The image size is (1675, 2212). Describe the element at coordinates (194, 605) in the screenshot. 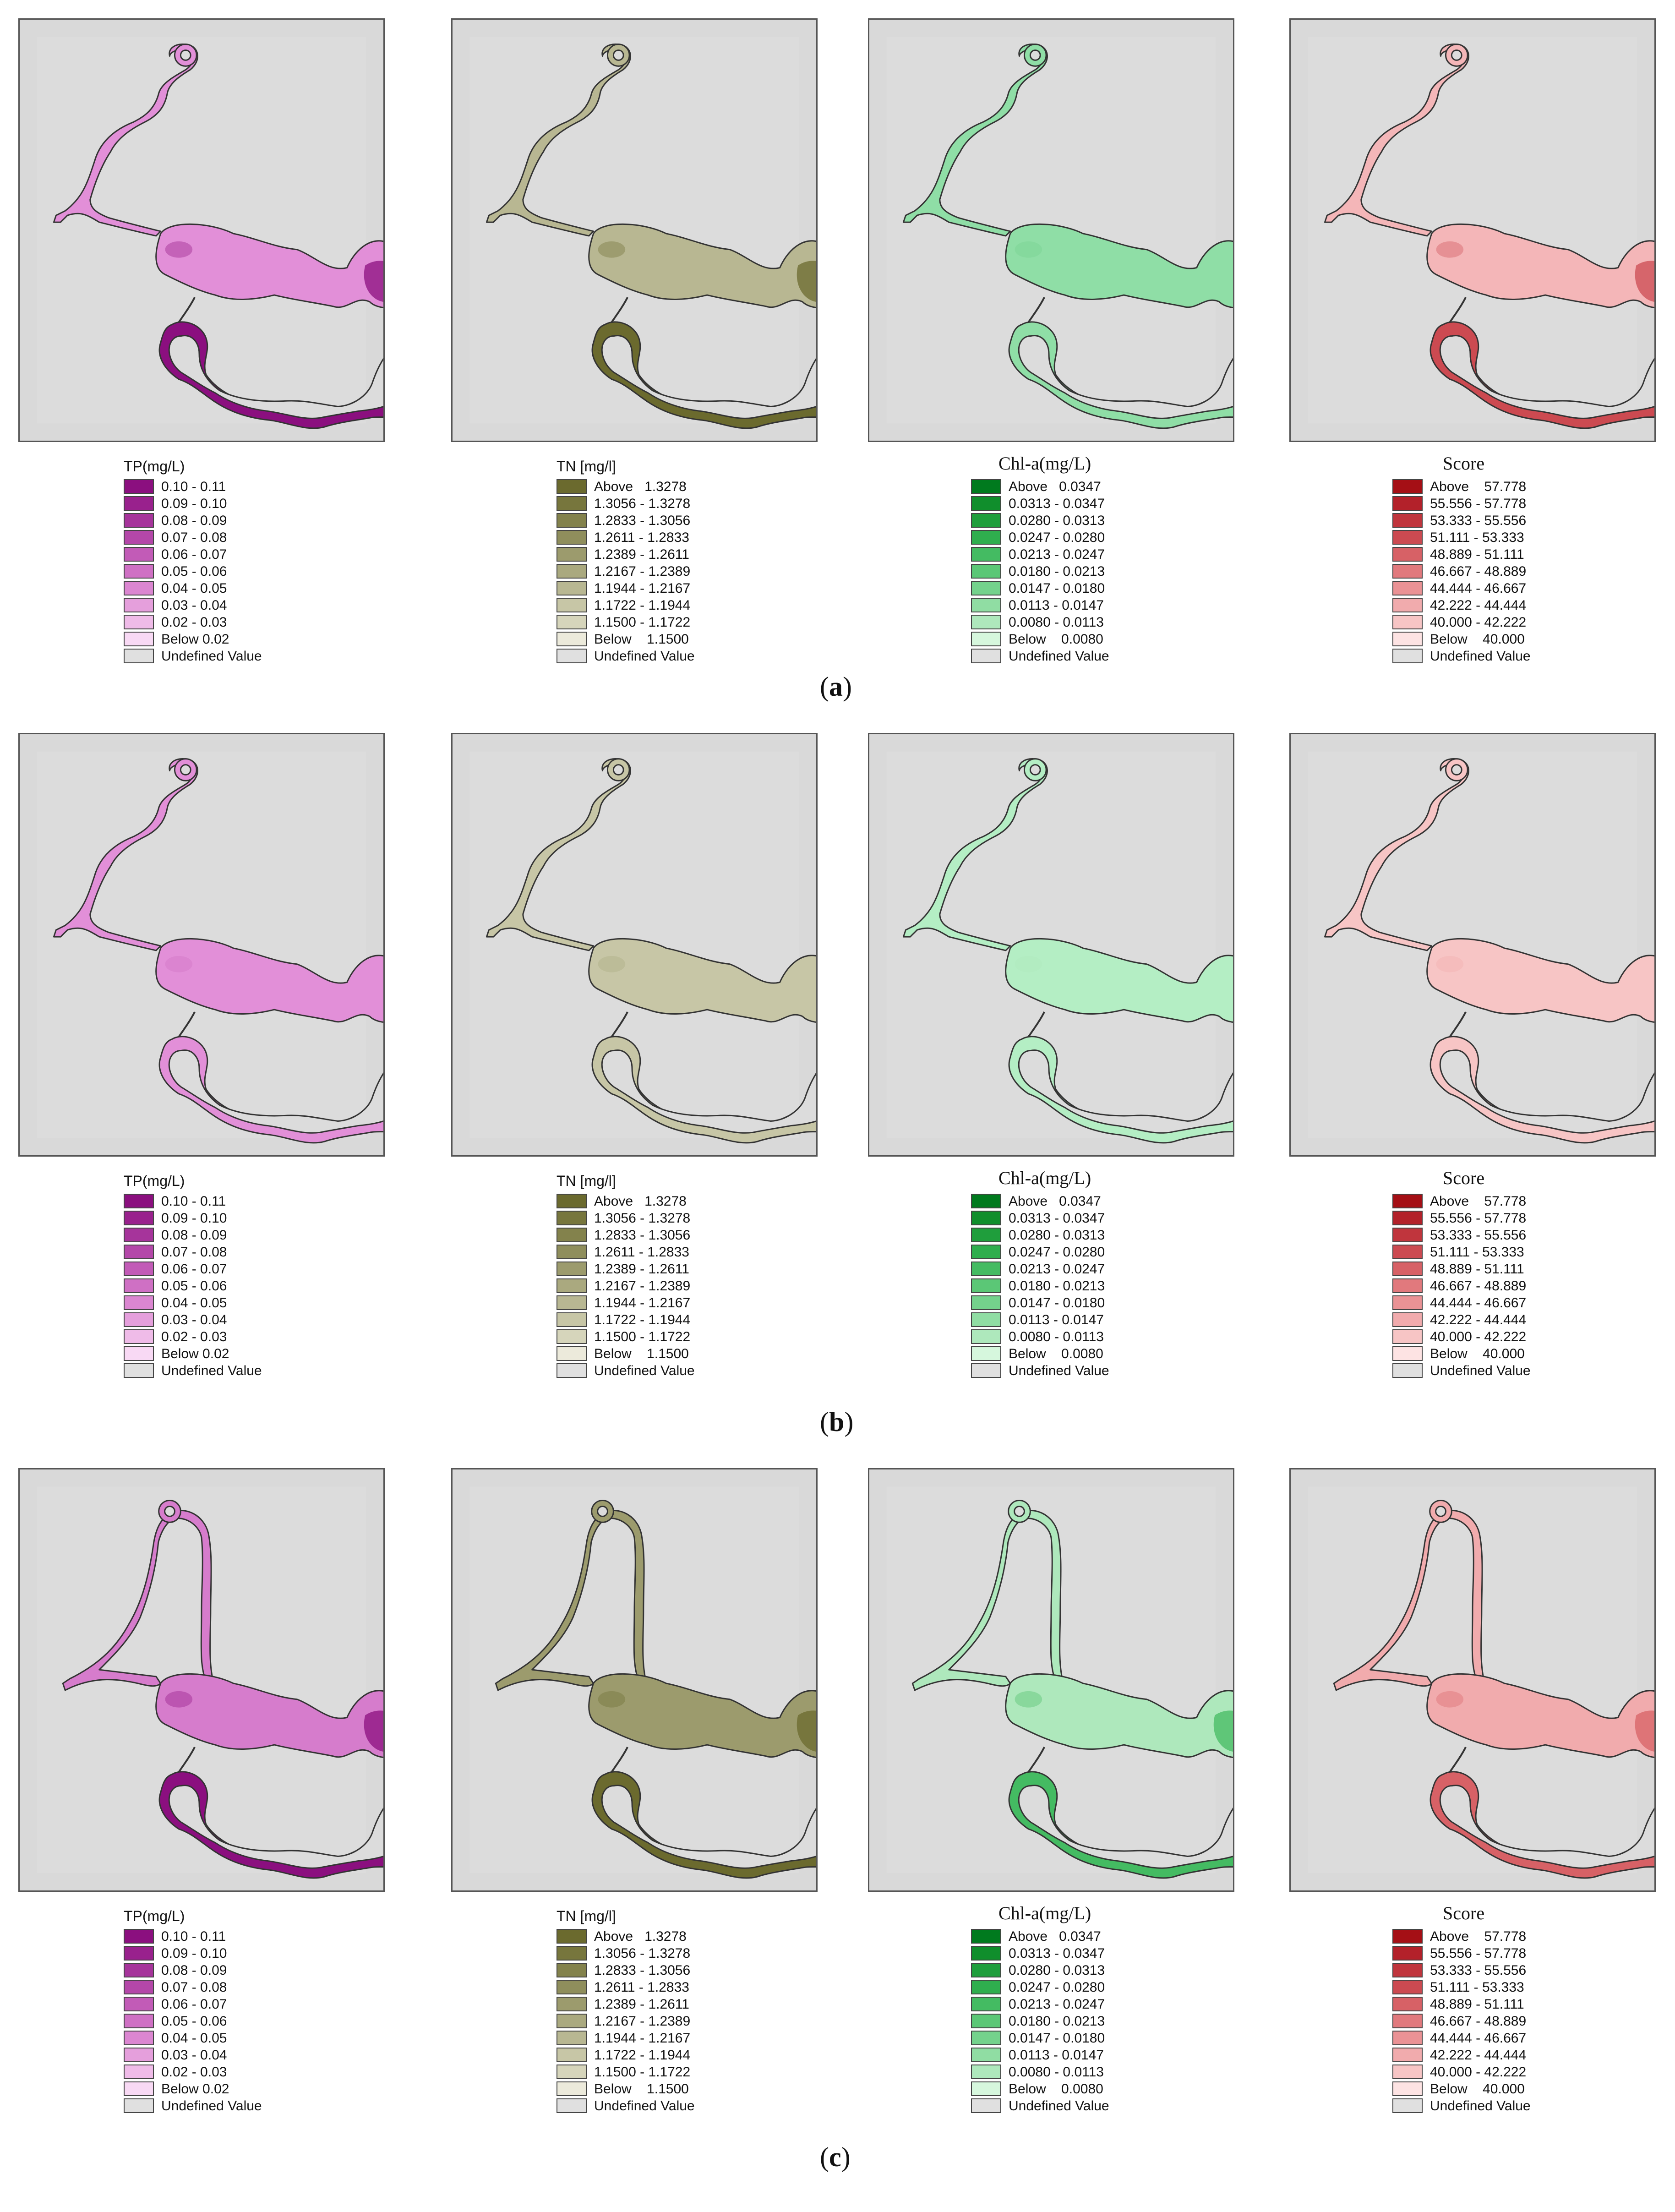

I see `legend-label: 0.03 - 0.04` at that location.